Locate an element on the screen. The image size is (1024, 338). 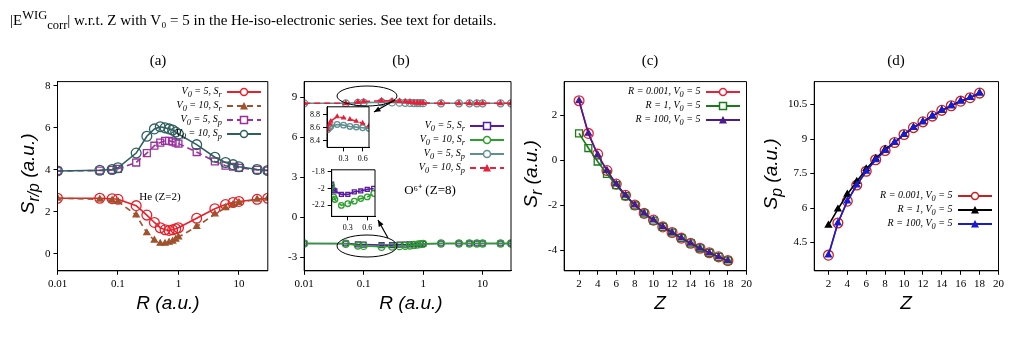
y-tick-label: 8.8 is located at coordinates (315, 114).